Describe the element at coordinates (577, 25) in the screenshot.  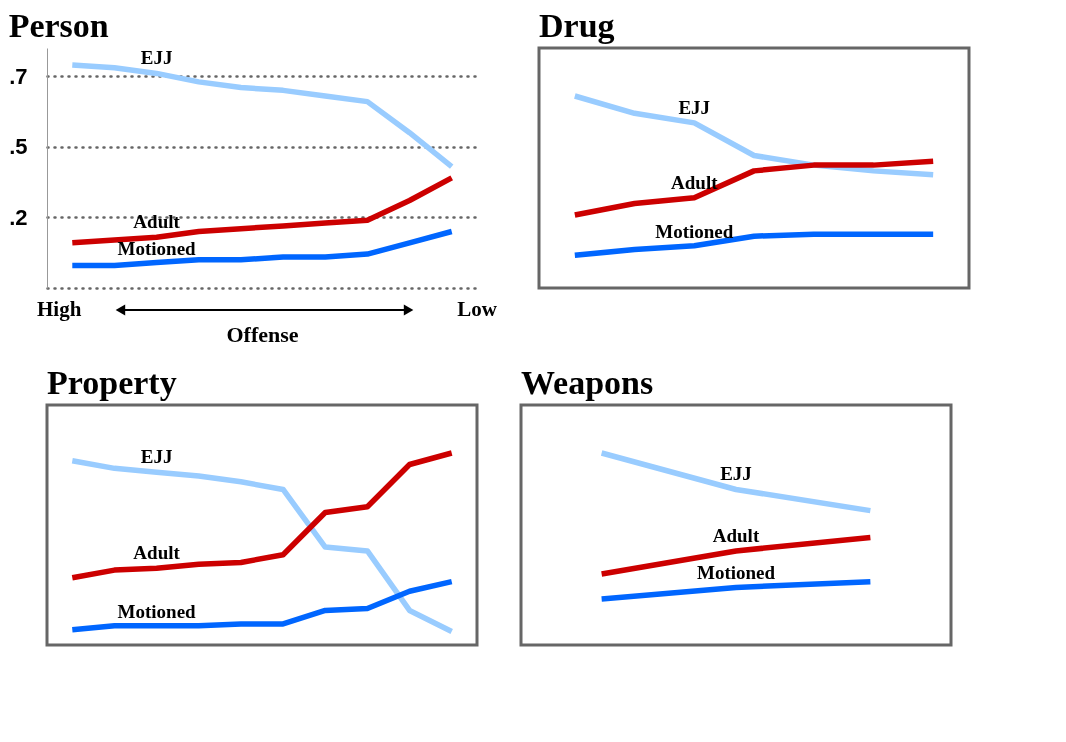
I see `chart-title: Drug` at that location.